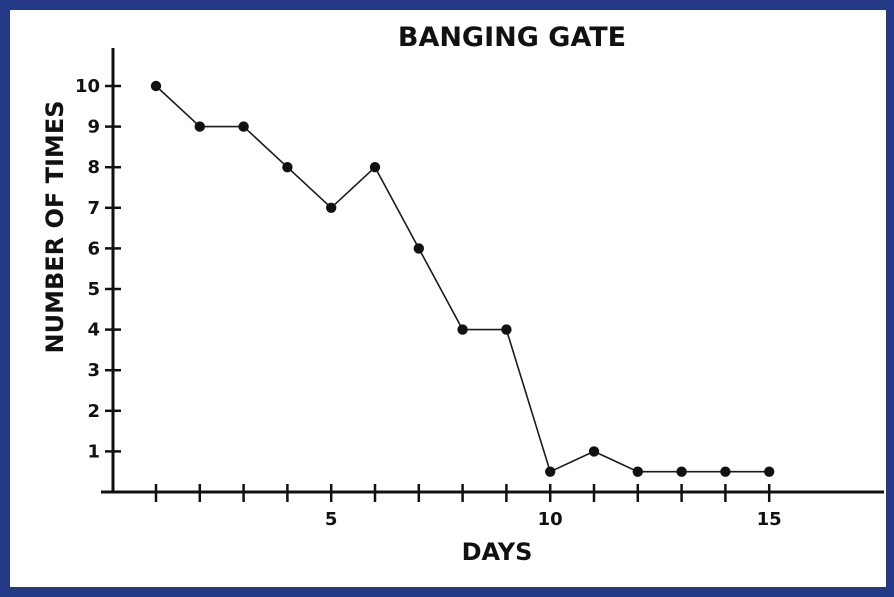 This screenshot has height=597, width=894. What do you see at coordinates (93, 167) in the screenshot?
I see `y-tick-label: 8` at bounding box center [93, 167].